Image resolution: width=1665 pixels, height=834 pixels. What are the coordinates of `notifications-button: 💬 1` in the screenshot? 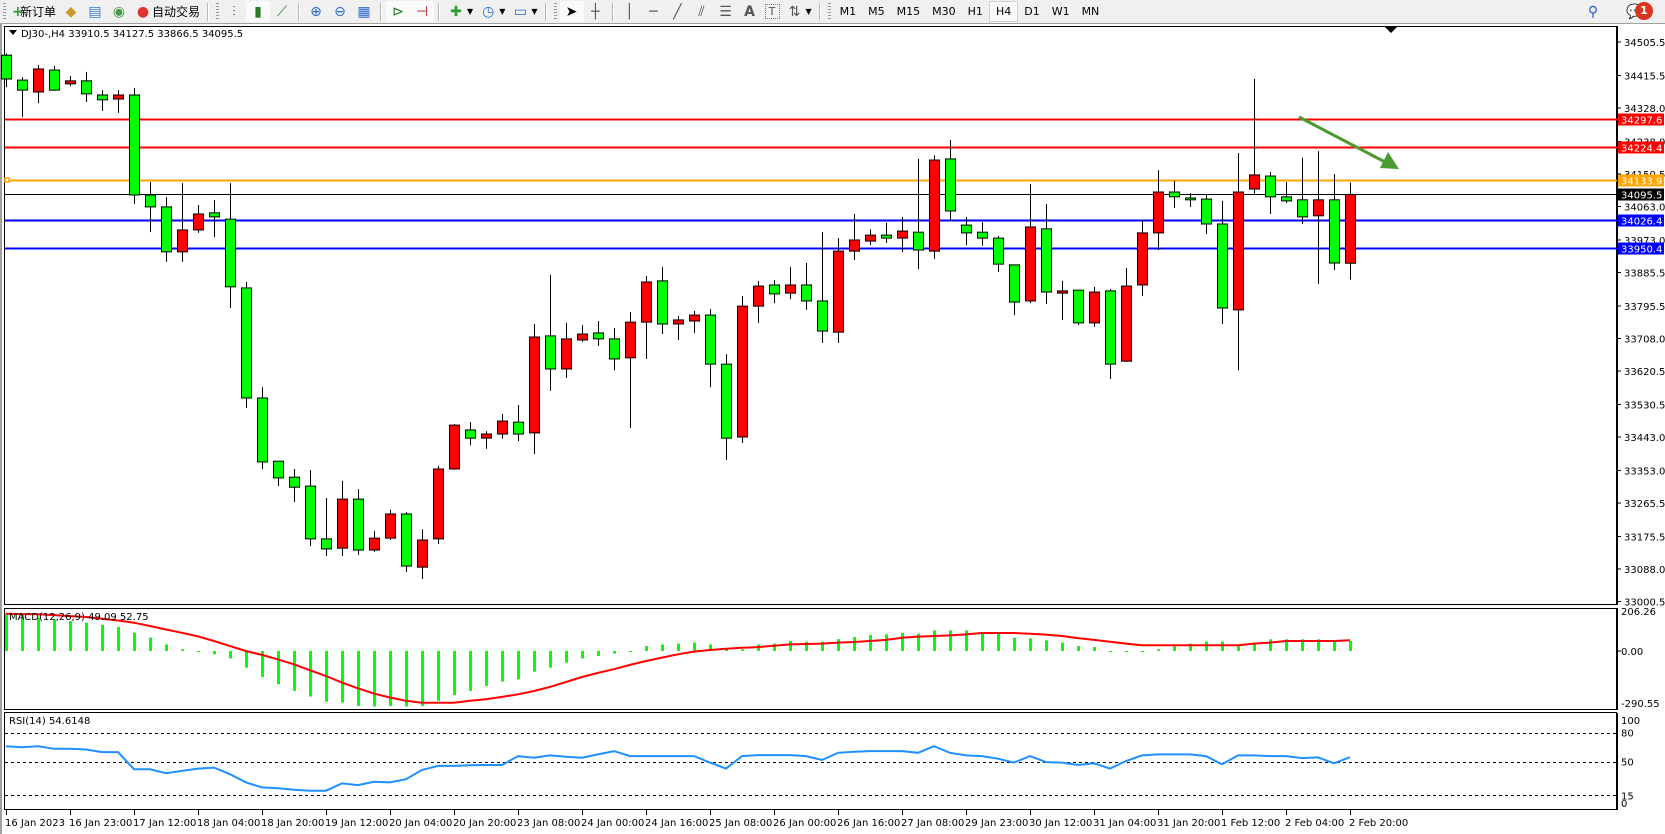 It's located at (1644, 11).